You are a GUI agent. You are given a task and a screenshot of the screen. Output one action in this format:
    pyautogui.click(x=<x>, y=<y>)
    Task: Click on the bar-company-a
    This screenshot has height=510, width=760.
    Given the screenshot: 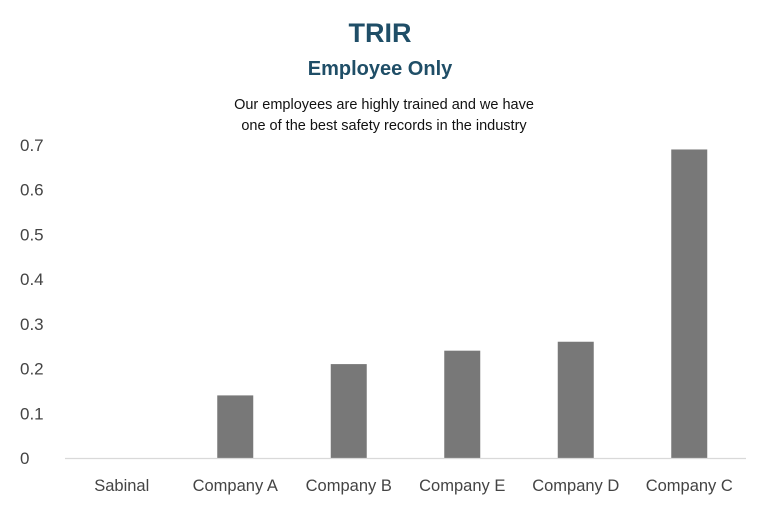 What is the action you would take?
    pyautogui.click(x=235, y=426)
    